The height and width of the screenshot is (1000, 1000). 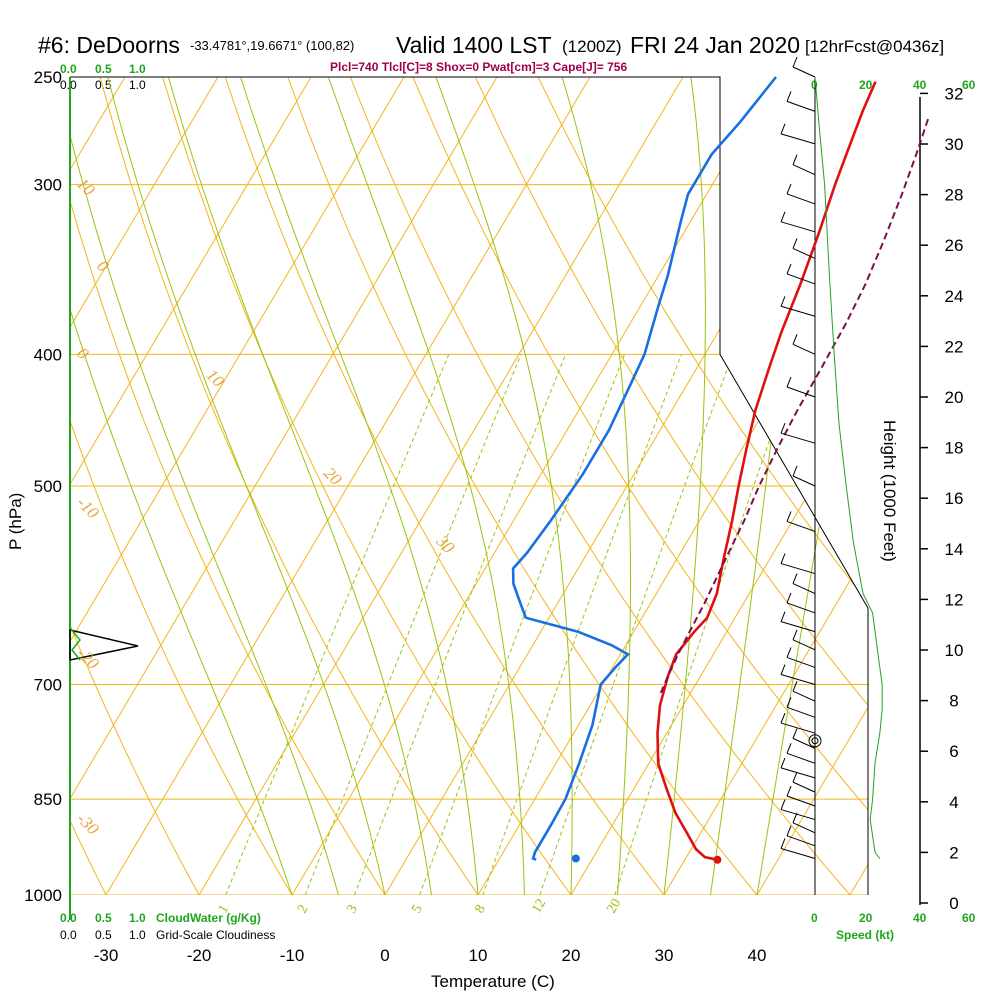 I want to click on dry-adiabat-label: 20, so click(x=333, y=476).